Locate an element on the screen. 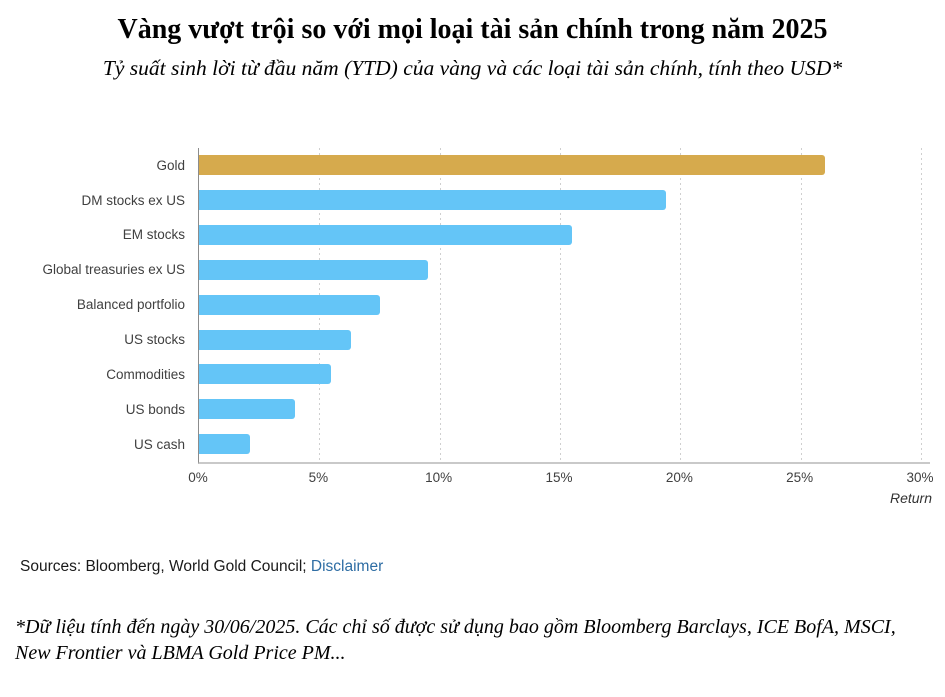  x-tick-label-0: 0% is located at coordinates (198, 477).